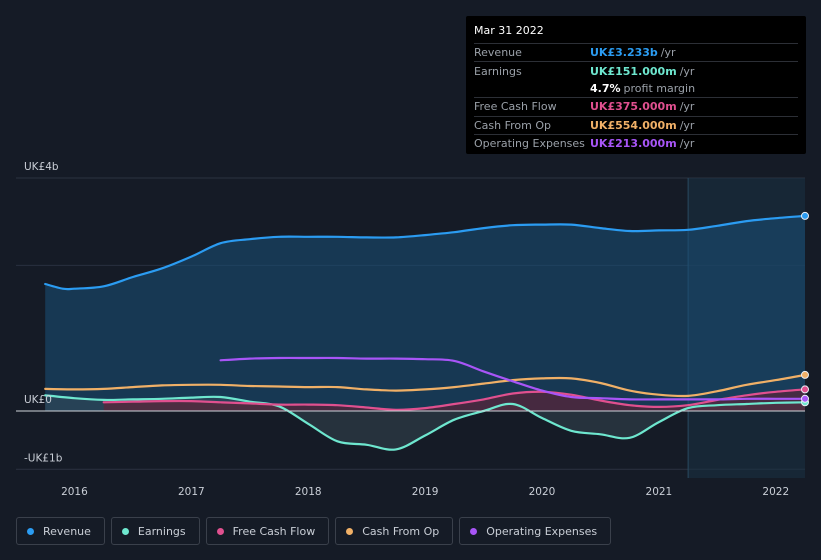 The height and width of the screenshot is (560, 821). I want to click on legend-item-revenue: Revenue, so click(60, 531).